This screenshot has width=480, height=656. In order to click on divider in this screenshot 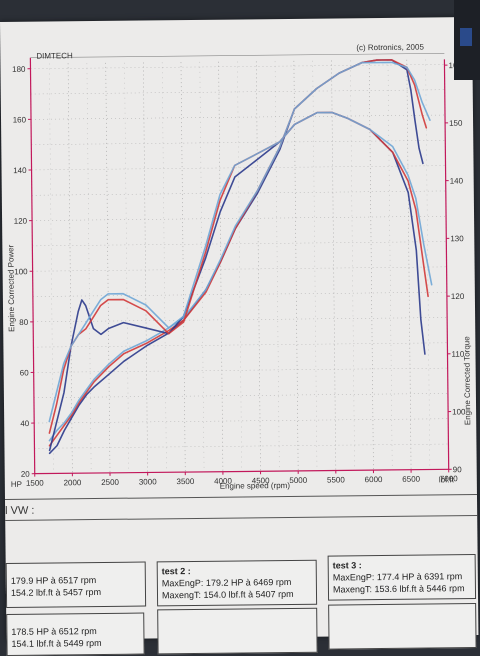, I will do `click(241, 518)`.